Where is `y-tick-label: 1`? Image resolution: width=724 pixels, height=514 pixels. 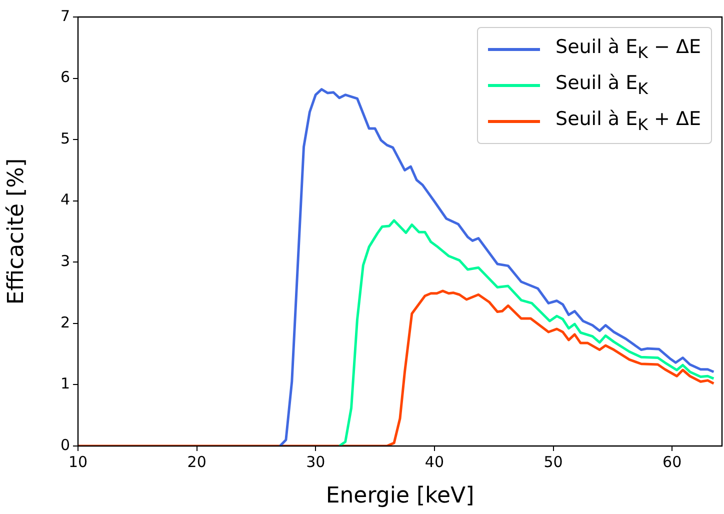
y-tick-label: 1 is located at coordinates (65, 383).